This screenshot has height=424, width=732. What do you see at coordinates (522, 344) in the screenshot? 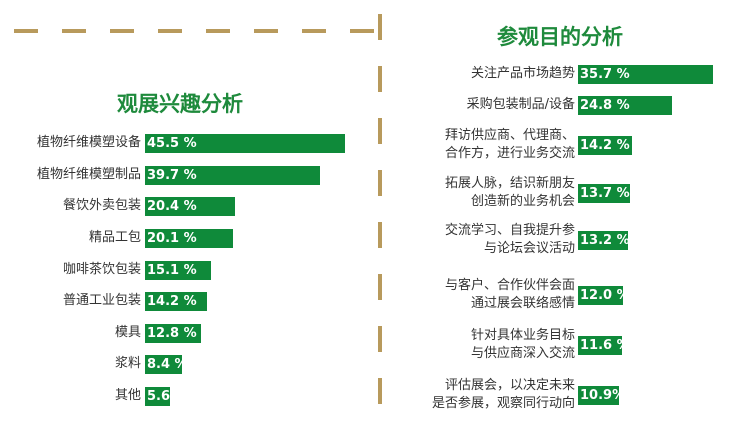
I see `category-label: 针对具体业务目标 与供应商深入交流` at bounding box center [522, 344].